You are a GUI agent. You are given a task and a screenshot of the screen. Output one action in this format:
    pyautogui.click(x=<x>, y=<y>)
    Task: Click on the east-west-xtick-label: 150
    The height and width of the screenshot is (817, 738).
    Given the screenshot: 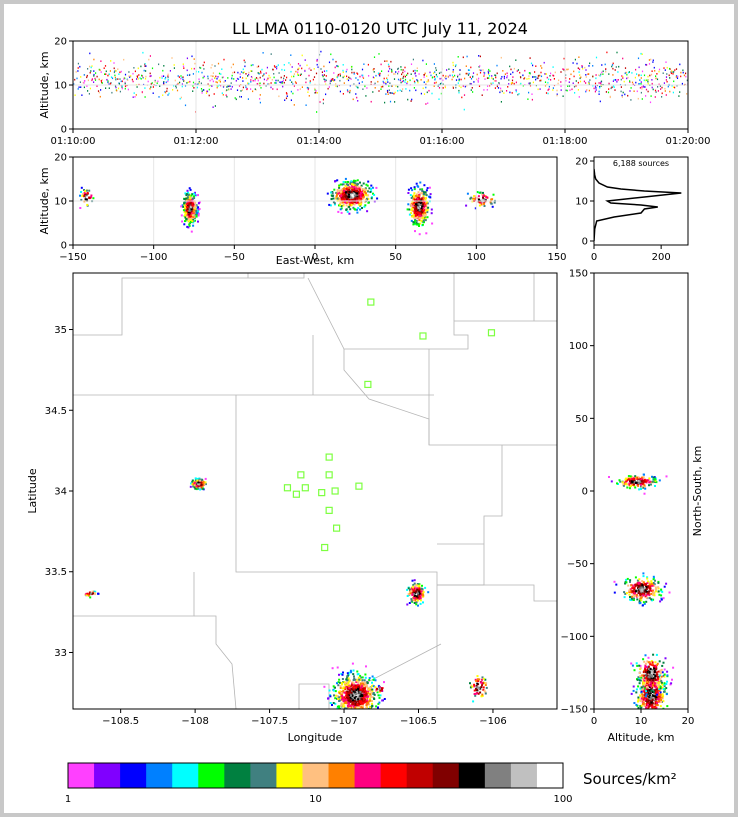 What is the action you would take?
    pyautogui.click(x=556, y=257)
    